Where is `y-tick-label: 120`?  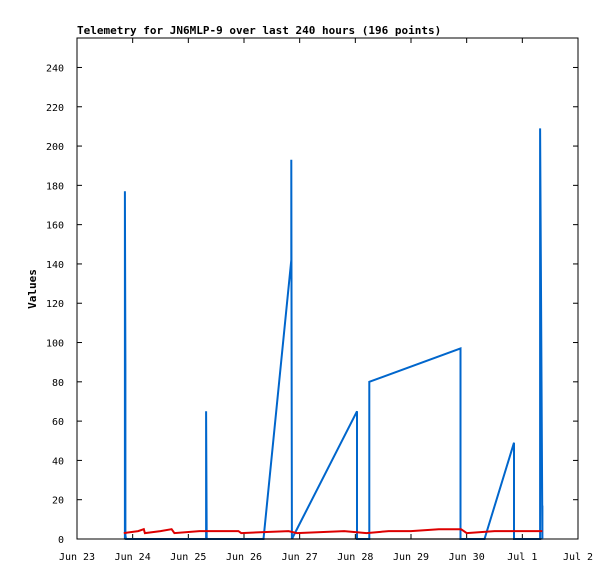 y-tick-label: 120 is located at coordinates (55, 304).